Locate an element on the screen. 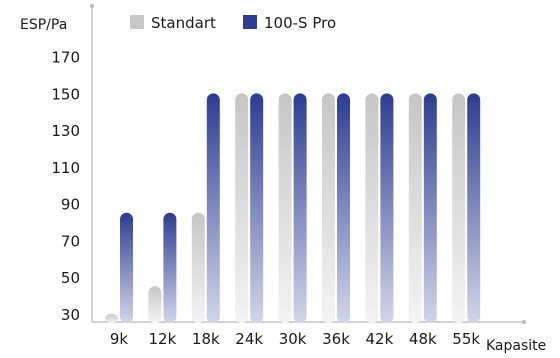 The height and width of the screenshot is (358, 560). bar-standart-48k is located at coordinates (415, 208).